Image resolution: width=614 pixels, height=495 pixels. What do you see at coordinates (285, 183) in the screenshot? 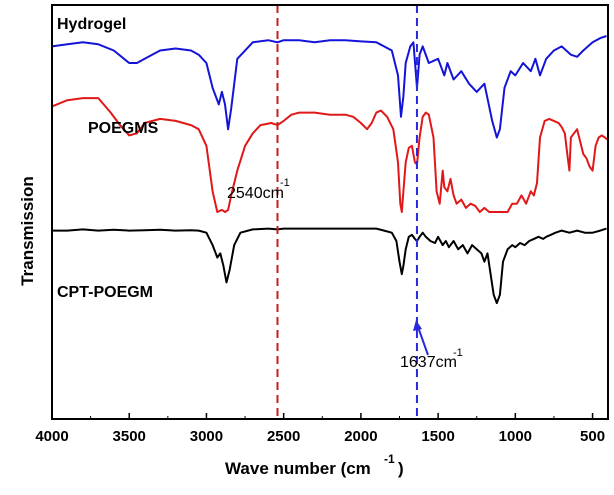
I see `annotation-2540-sup: -1` at bounding box center [285, 183].